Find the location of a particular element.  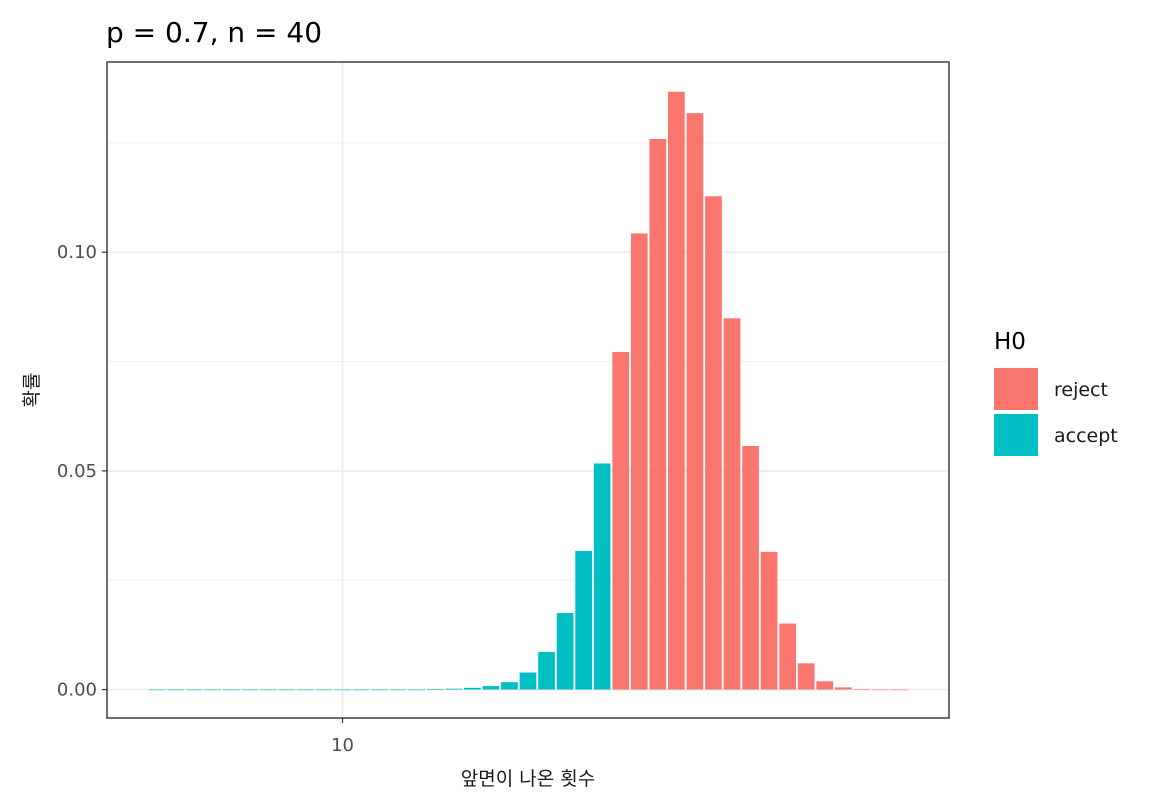

y-axis: 0.00 0.05 0.10 is located at coordinates (82, 471).